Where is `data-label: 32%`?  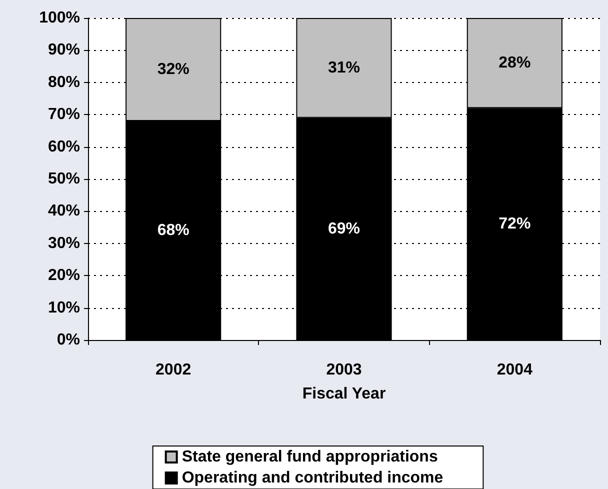
data-label: 32% is located at coordinates (173, 69).